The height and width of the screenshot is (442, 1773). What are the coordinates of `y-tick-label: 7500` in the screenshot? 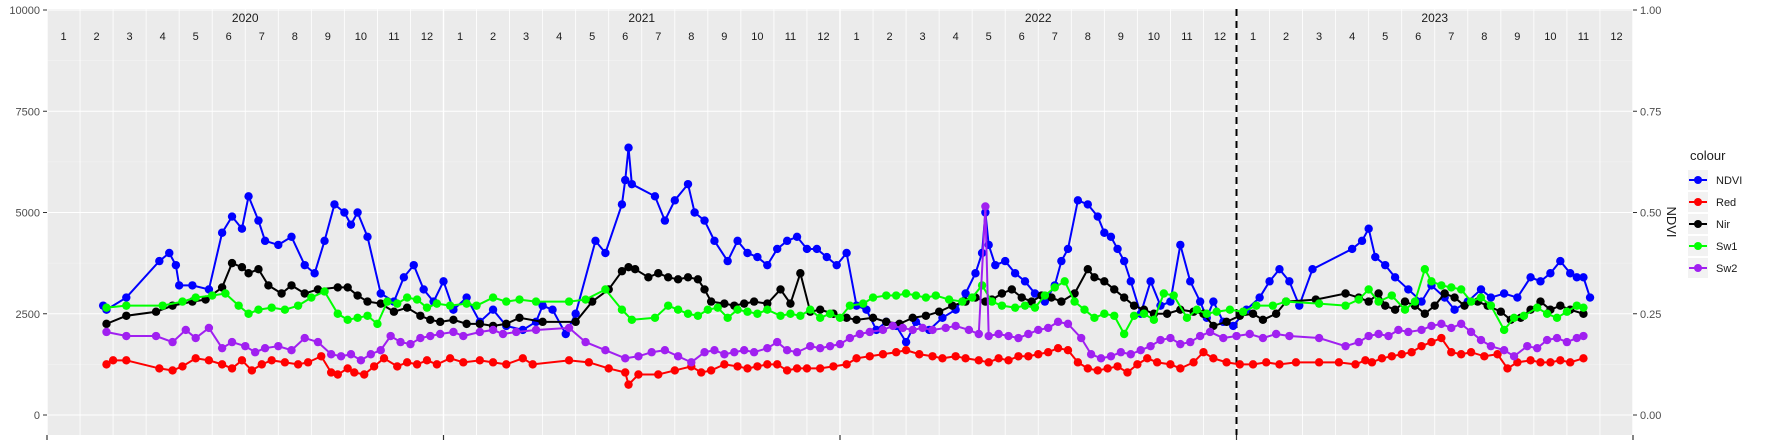 It's located at (28, 112).